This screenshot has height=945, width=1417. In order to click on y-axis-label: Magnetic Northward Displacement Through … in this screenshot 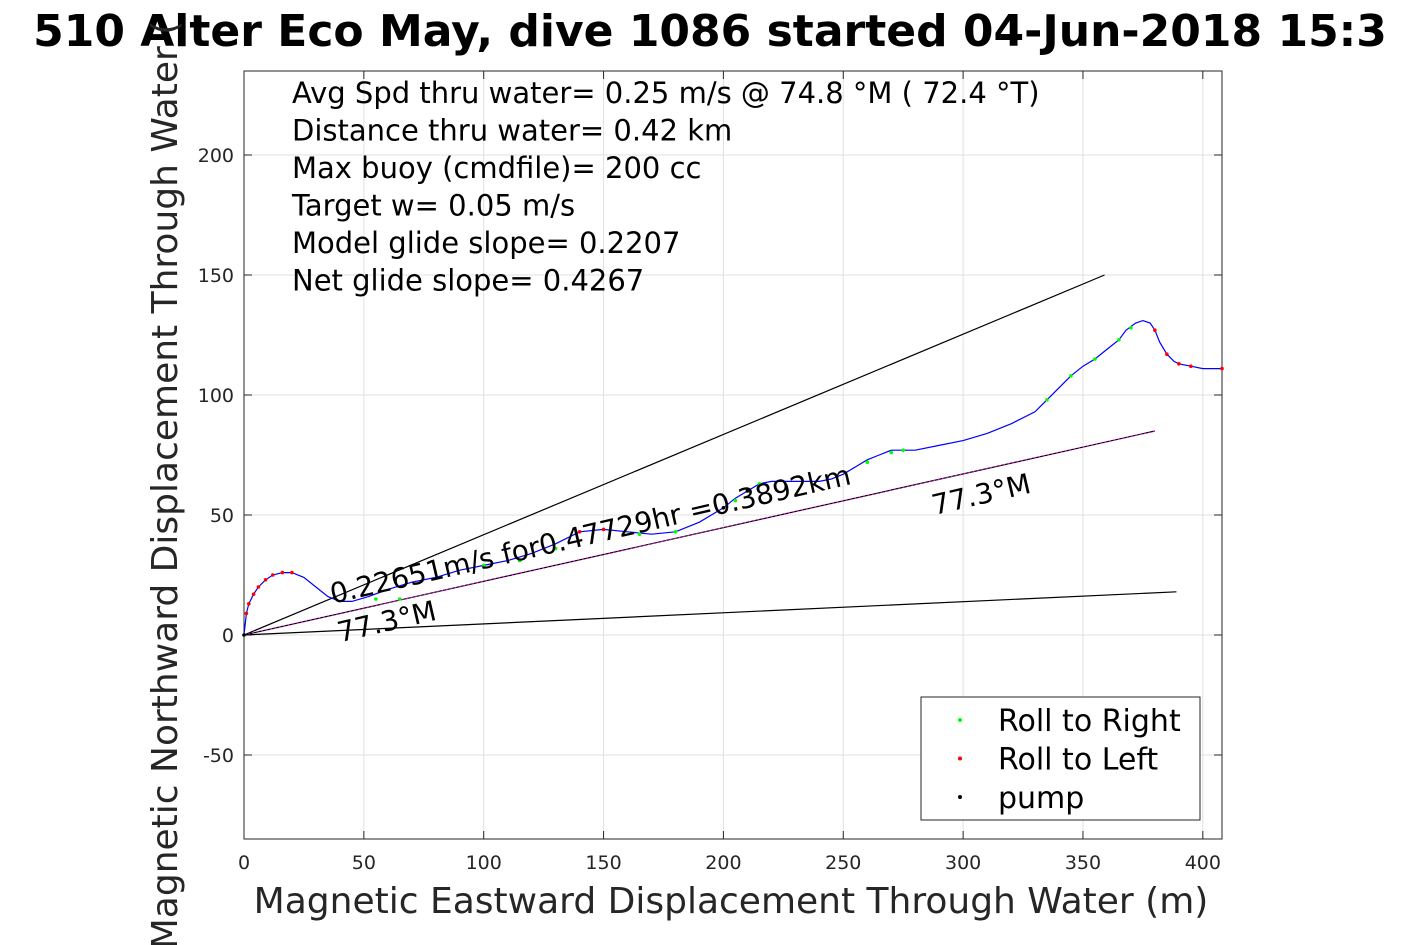, I will do `click(165, 483)`.